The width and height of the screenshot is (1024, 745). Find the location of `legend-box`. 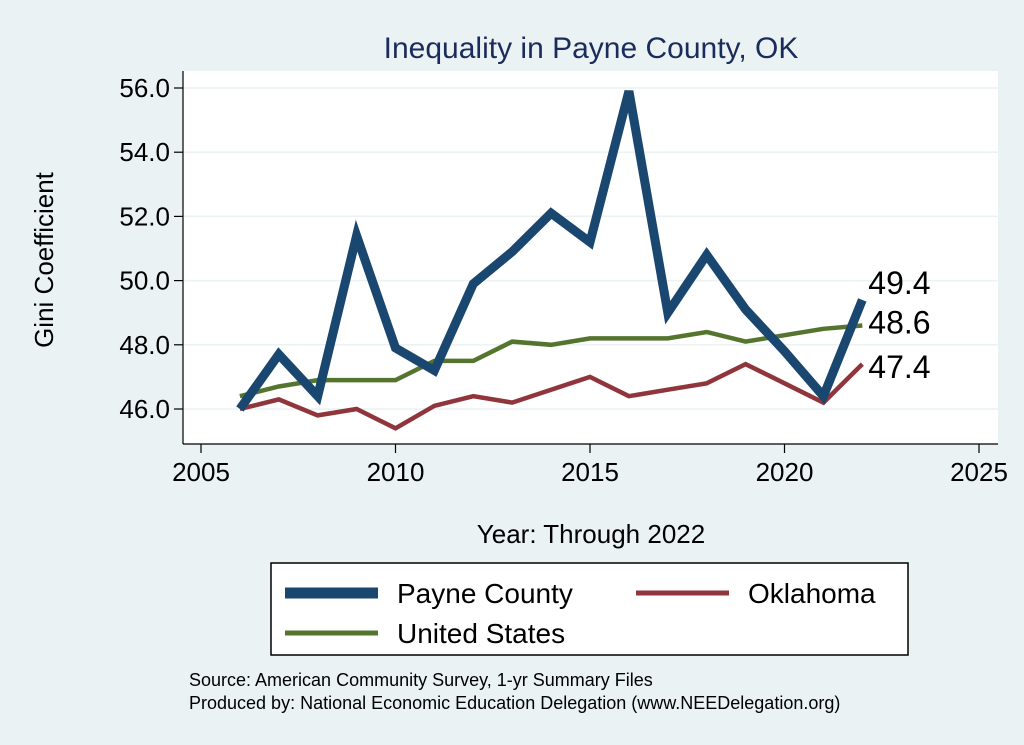

legend-box is located at coordinates (589, 609).